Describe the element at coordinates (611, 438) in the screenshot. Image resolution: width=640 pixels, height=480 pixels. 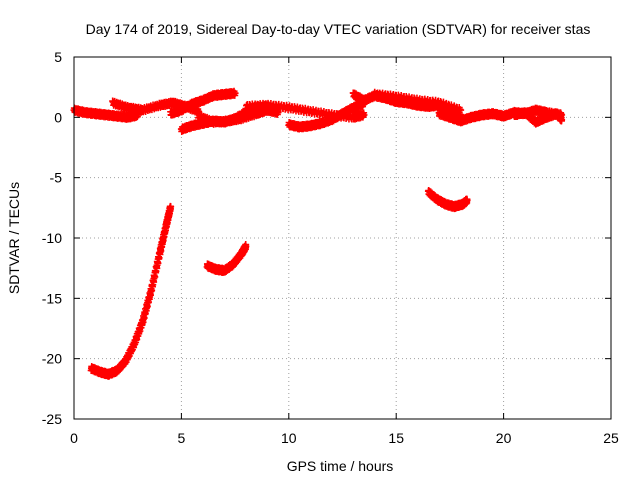
I see `x-tick-label: 25` at that location.